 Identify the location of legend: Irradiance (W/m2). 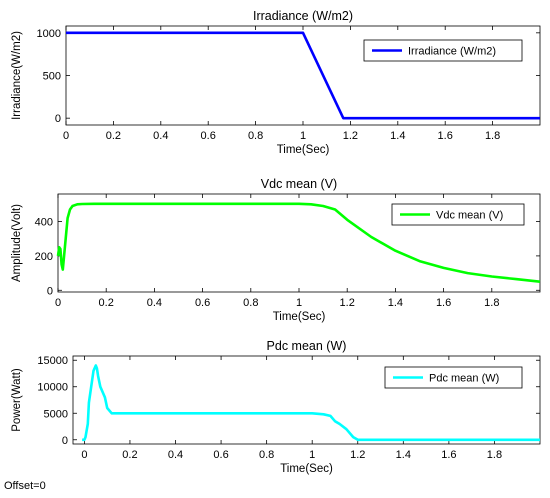
(443, 50).